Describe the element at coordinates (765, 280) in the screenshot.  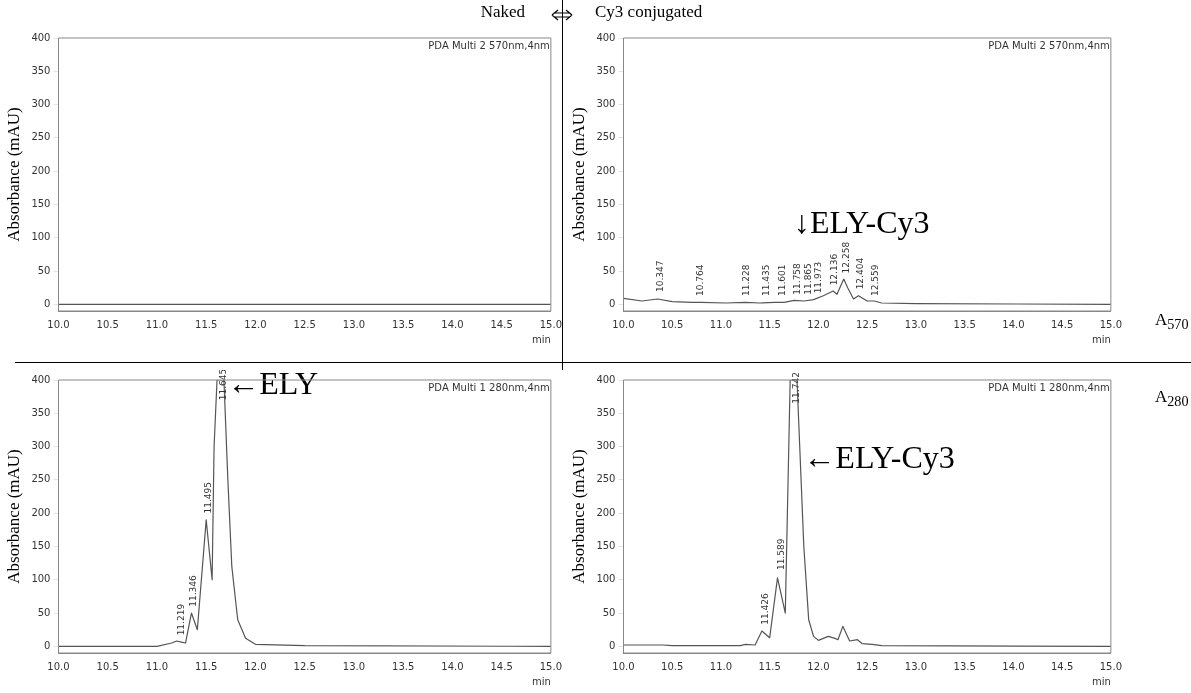
I see `annotation: 11.435` at that location.